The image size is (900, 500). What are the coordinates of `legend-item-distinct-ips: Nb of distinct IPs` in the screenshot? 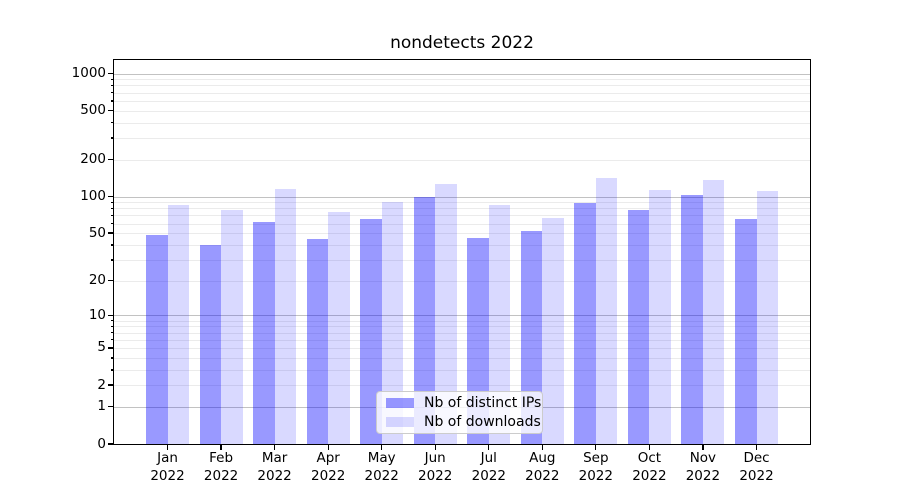 It's located at (463, 403).